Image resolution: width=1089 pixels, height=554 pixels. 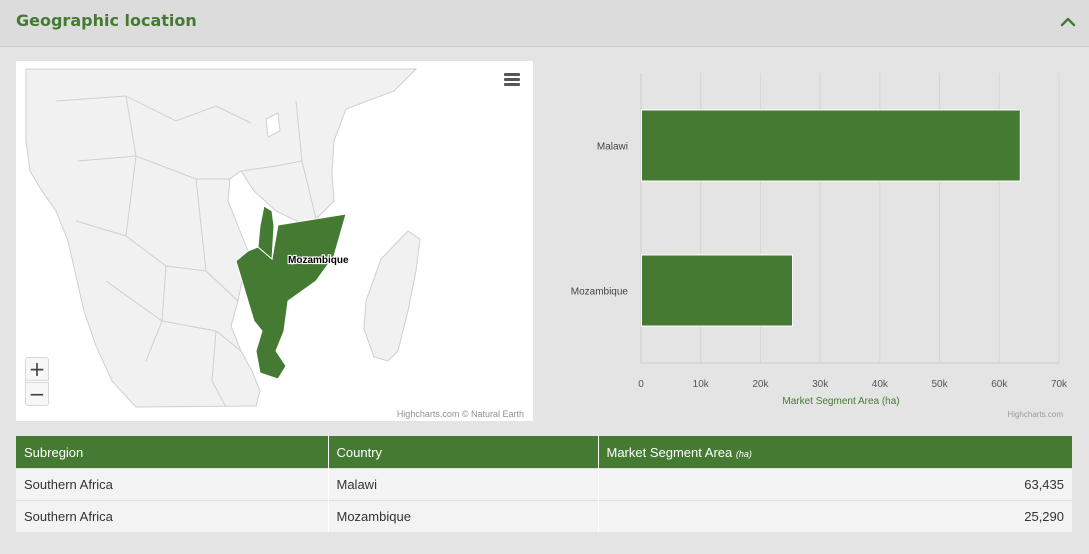 What do you see at coordinates (273, 125) in the screenshot?
I see `lake-shape` at bounding box center [273, 125].